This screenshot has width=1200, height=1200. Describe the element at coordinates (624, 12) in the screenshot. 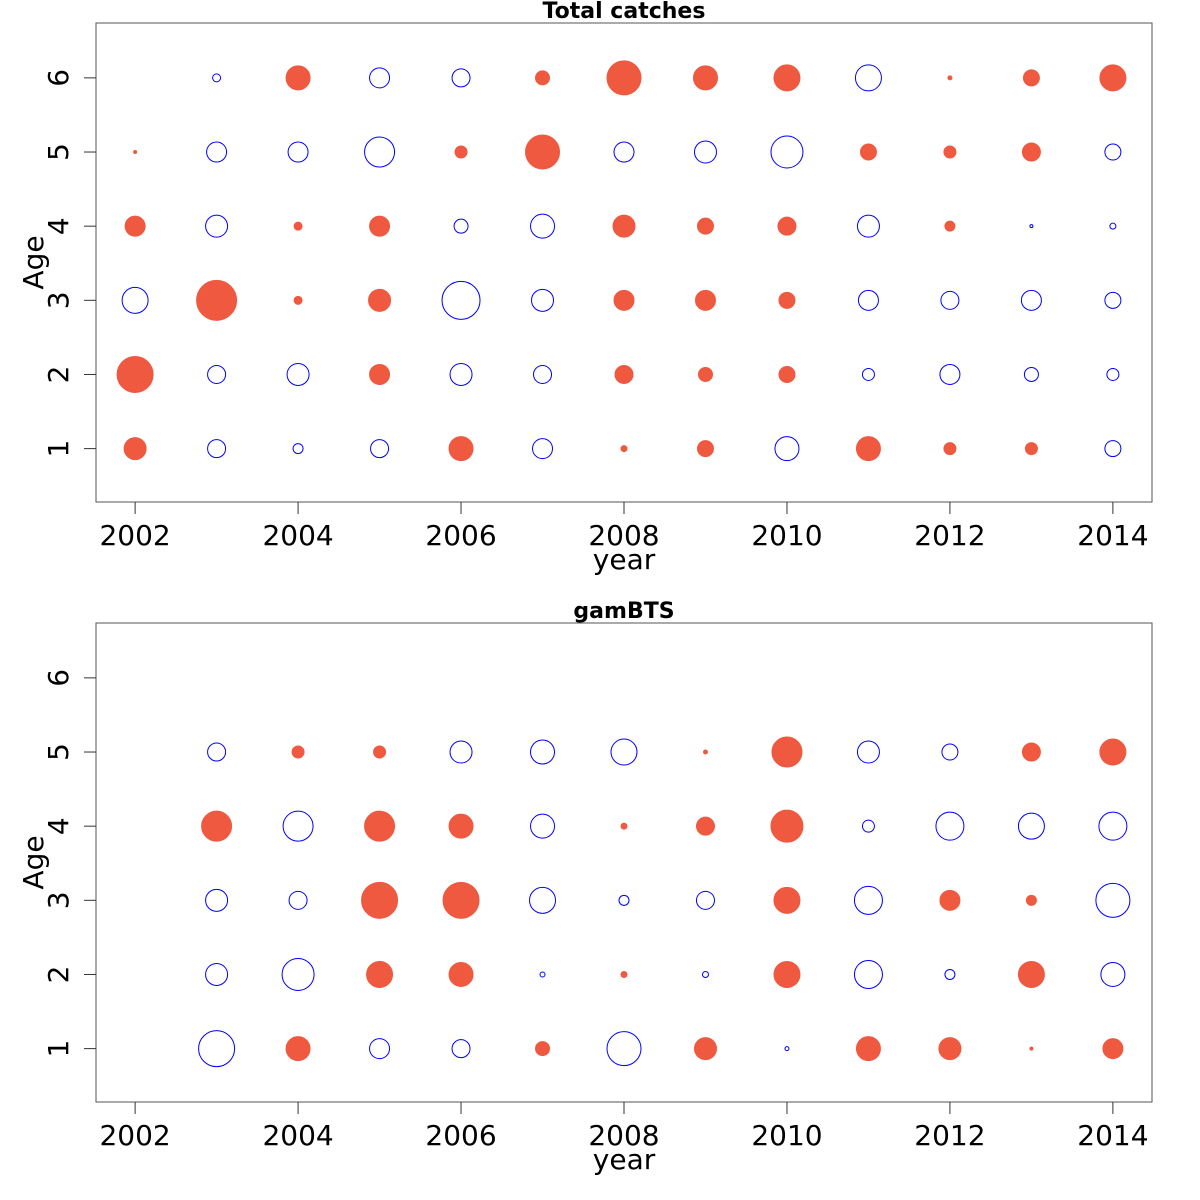

I see `chart-title: Total catches` at that location.